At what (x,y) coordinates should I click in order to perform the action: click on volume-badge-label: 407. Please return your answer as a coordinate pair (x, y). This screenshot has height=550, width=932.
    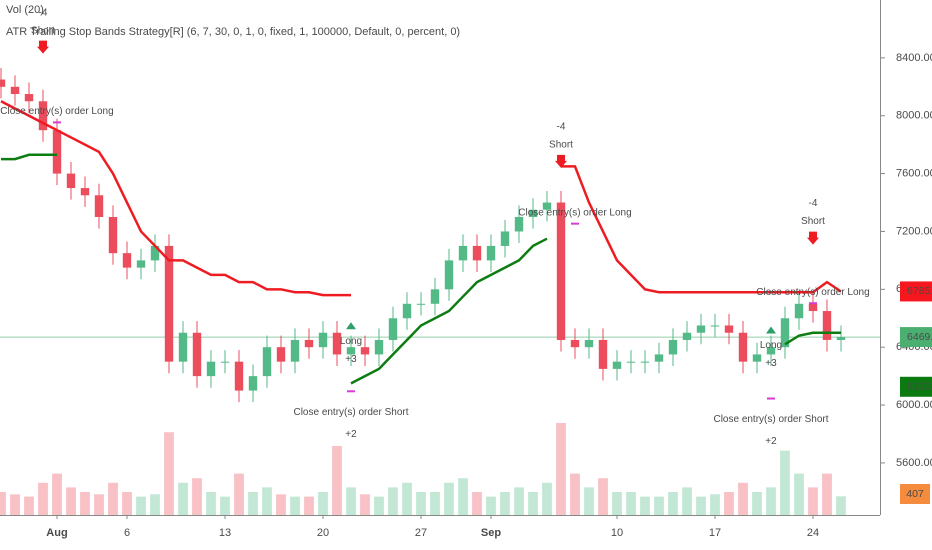
    Looking at the image, I should click on (915, 494).